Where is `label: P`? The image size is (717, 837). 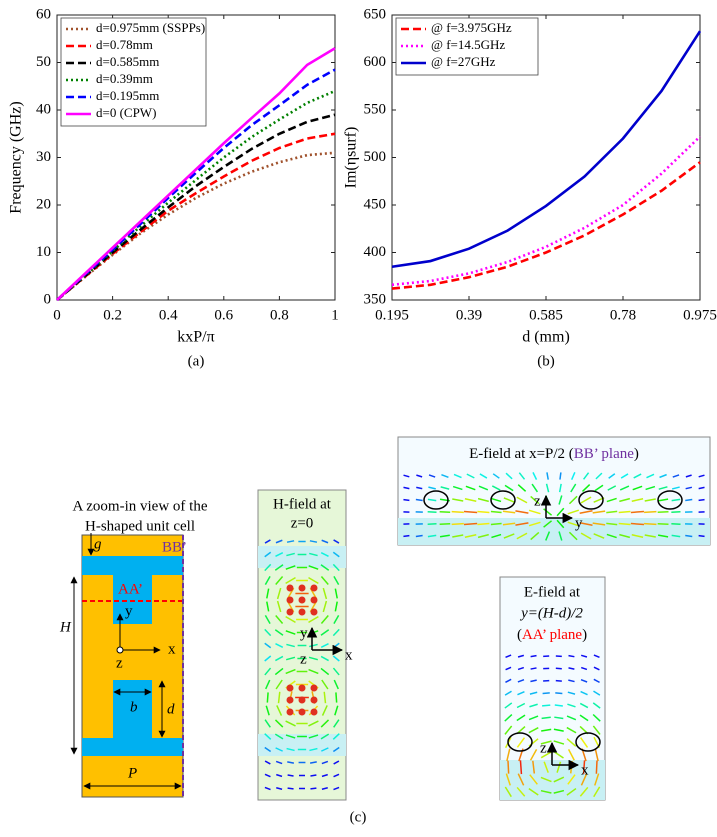 label: P is located at coordinates (132, 773).